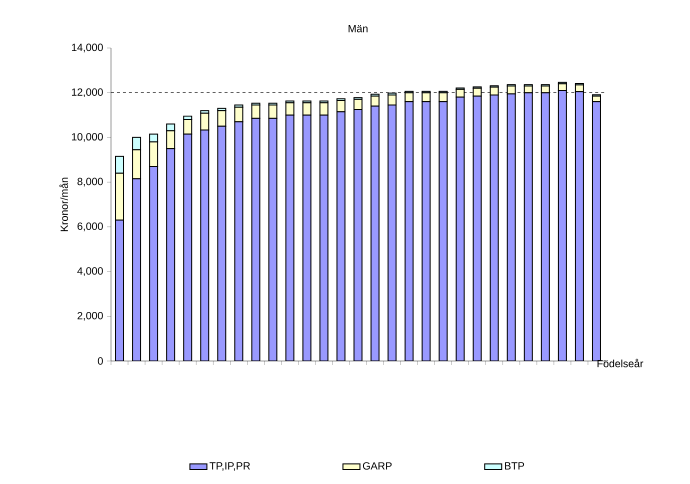  What do you see at coordinates (90, 316) in the screenshot?
I see `y-tick-label: 2,000` at bounding box center [90, 316].